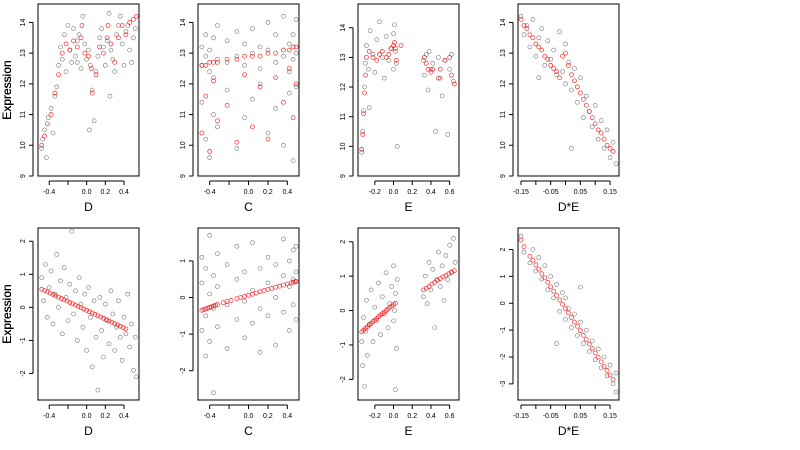 This screenshot has width=800, height=450. I want to click on x-tick-label: 0.6, so click(450, 416).